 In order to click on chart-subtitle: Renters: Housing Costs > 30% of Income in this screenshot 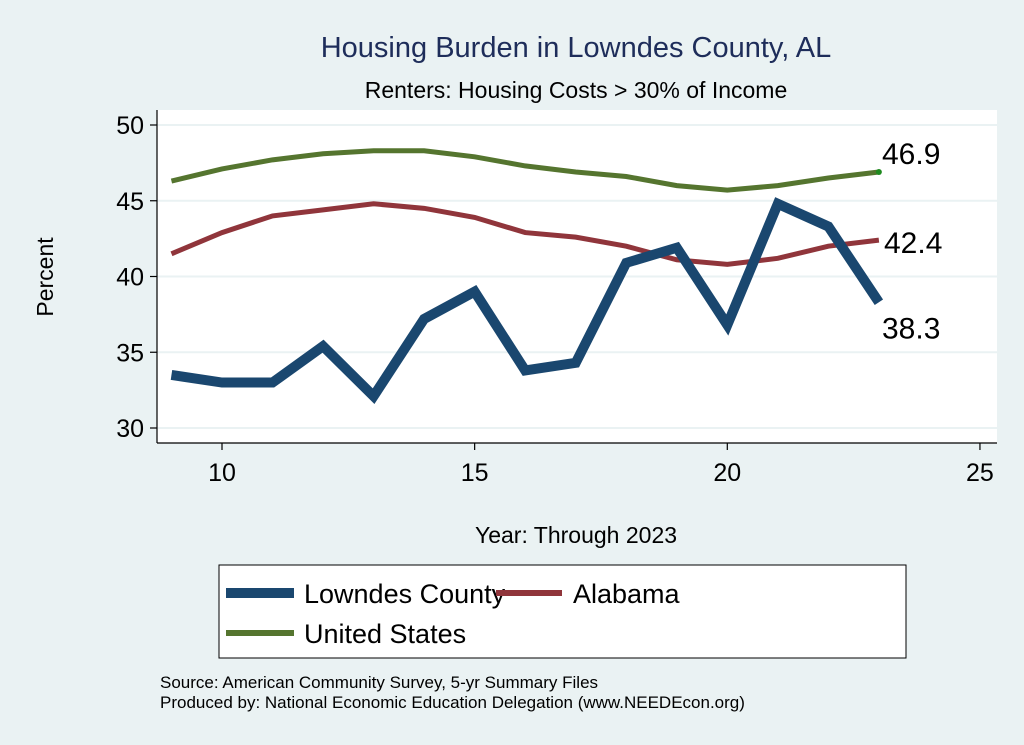, I will do `click(576, 90)`.